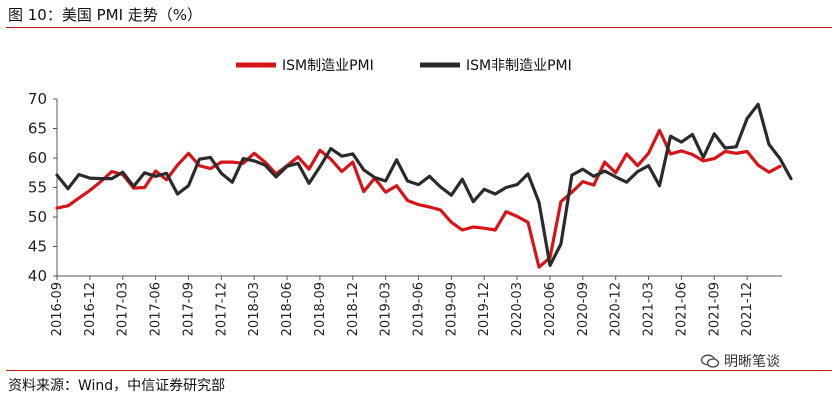 Image resolution: width=837 pixels, height=402 pixels. Describe the element at coordinates (37, 276) in the screenshot. I see `y-tick-label: 40` at that location.